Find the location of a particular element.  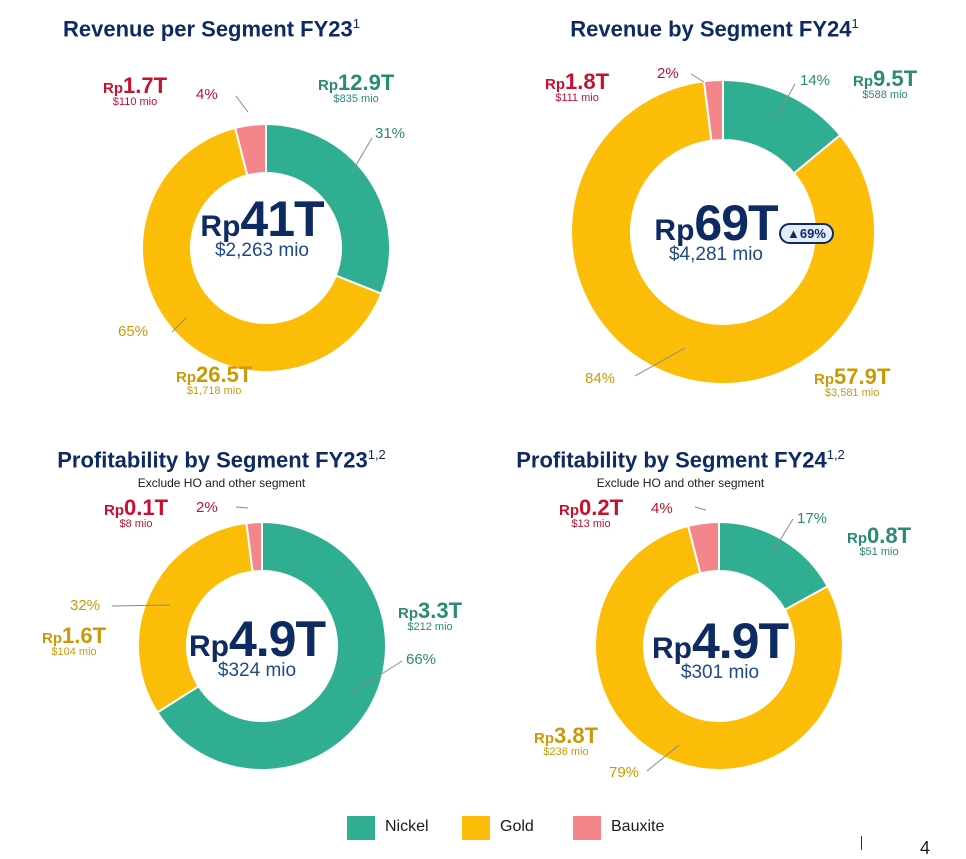

bauxite-value-label: Rp0.2T $13 mio is located at coordinates (591, 512).